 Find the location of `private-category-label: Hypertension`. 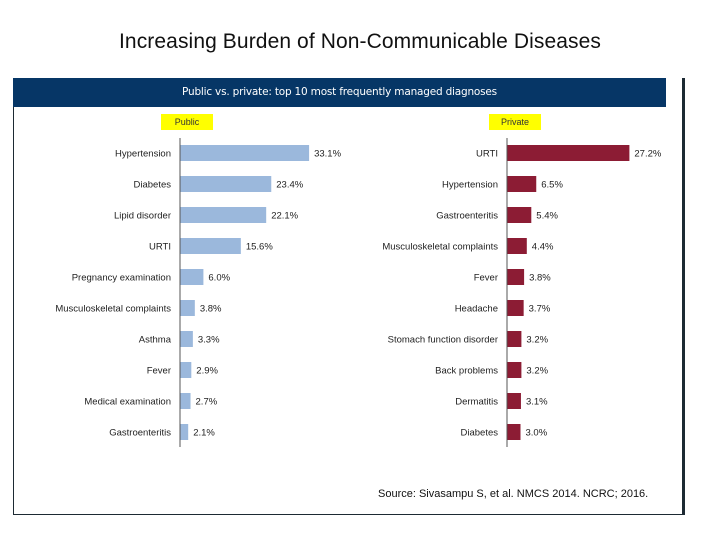

private-category-label: Hypertension is located at coordinates (470, 185).